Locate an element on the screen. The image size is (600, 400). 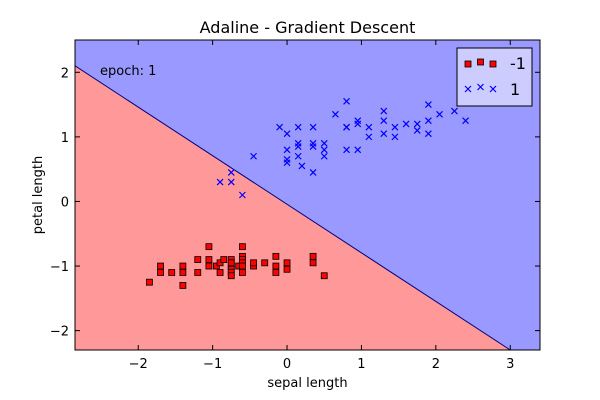
x-tick-label: 2 is located at coordinates (436, 364).